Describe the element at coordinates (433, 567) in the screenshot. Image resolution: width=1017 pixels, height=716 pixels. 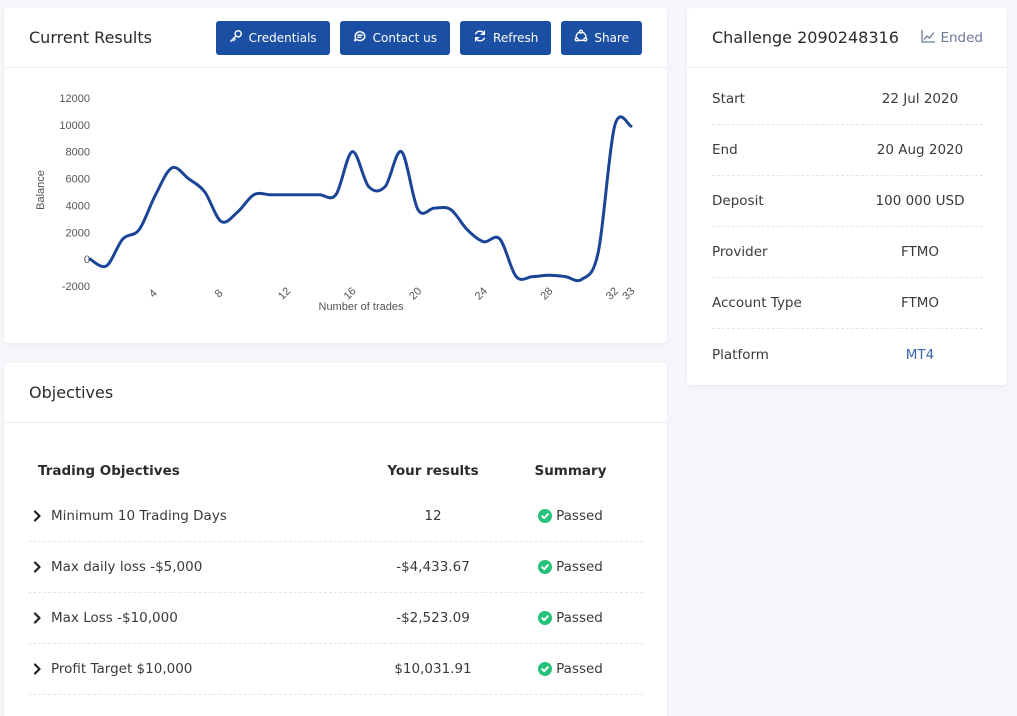
I see `objective-result: -$4,433.67` at that location.